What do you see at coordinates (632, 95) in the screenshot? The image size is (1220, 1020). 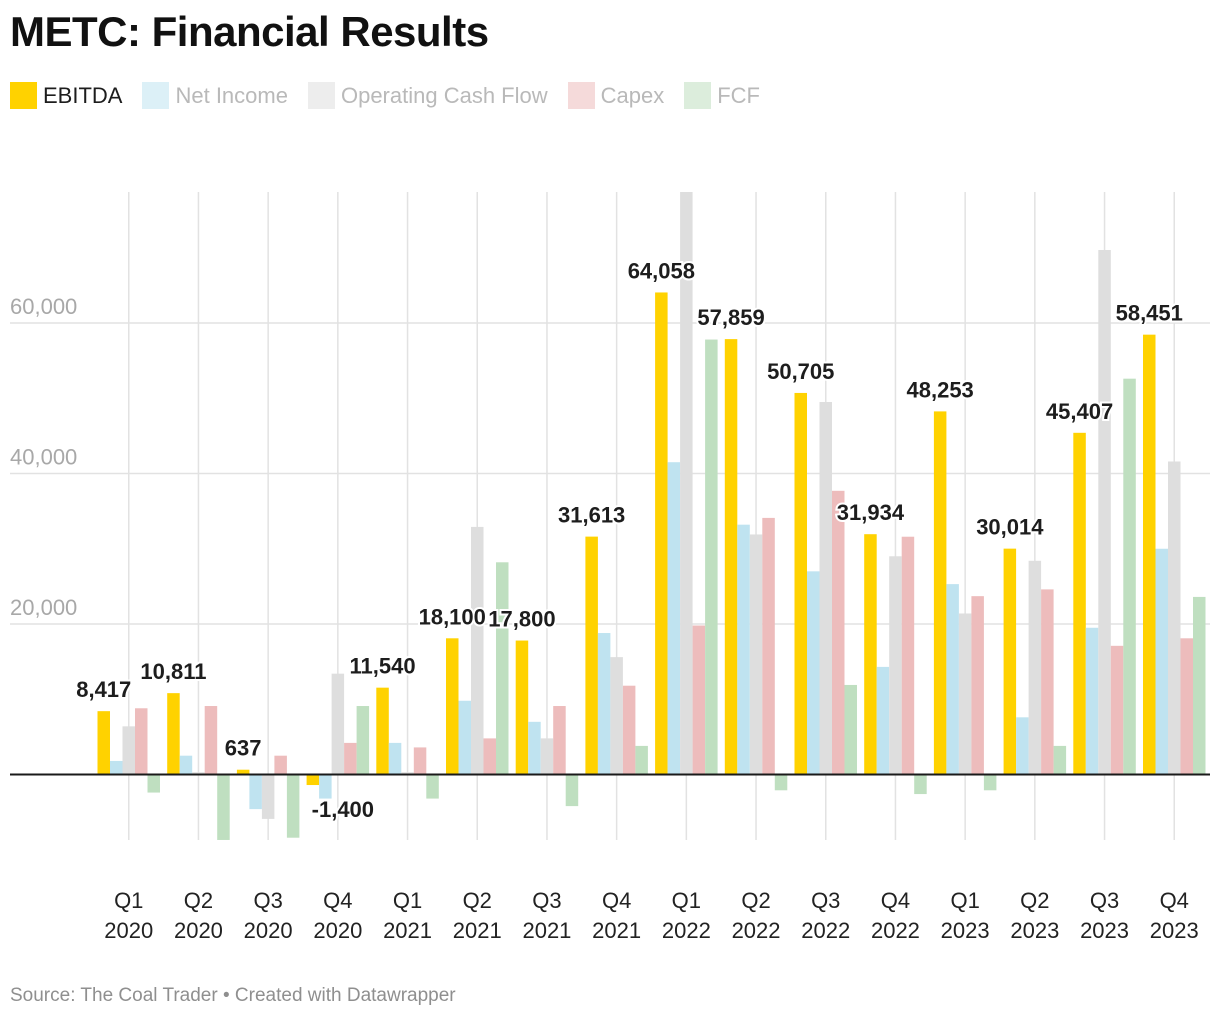 I see `legend-label-capex: Capex` at bounding box center [632, 95].